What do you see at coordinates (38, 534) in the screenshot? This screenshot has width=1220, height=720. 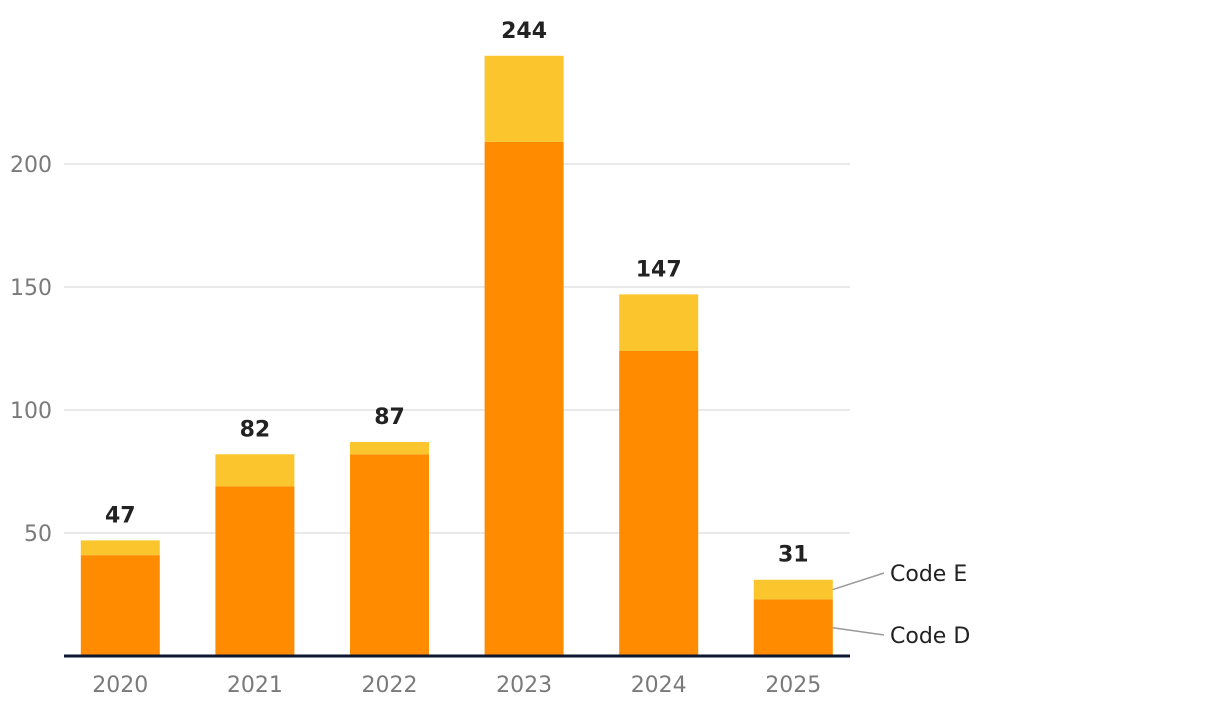 I see `y-tick-label-50: 50` at bounding box center [38, 534].